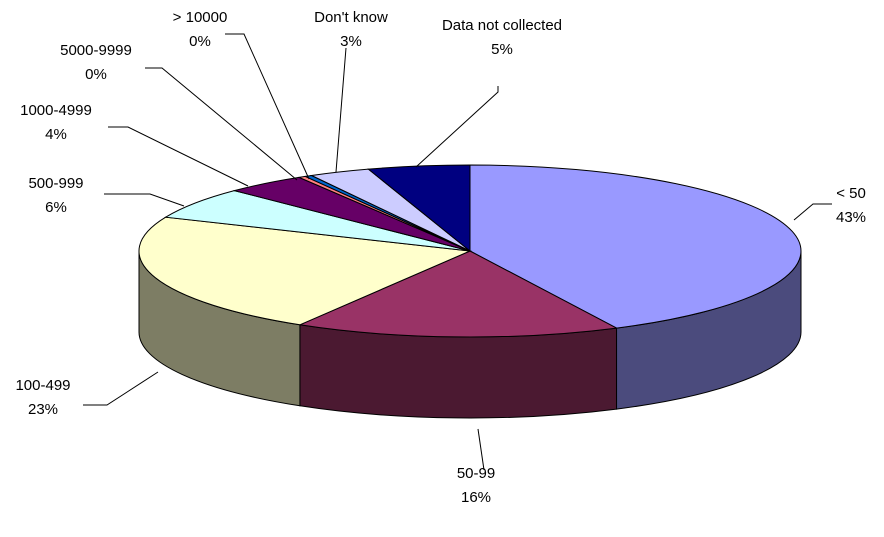 Image resolution: width=884 pixels, height=537 pixels. I want to click on slice-label-10000: > 10000 0%, so click(200, 29).